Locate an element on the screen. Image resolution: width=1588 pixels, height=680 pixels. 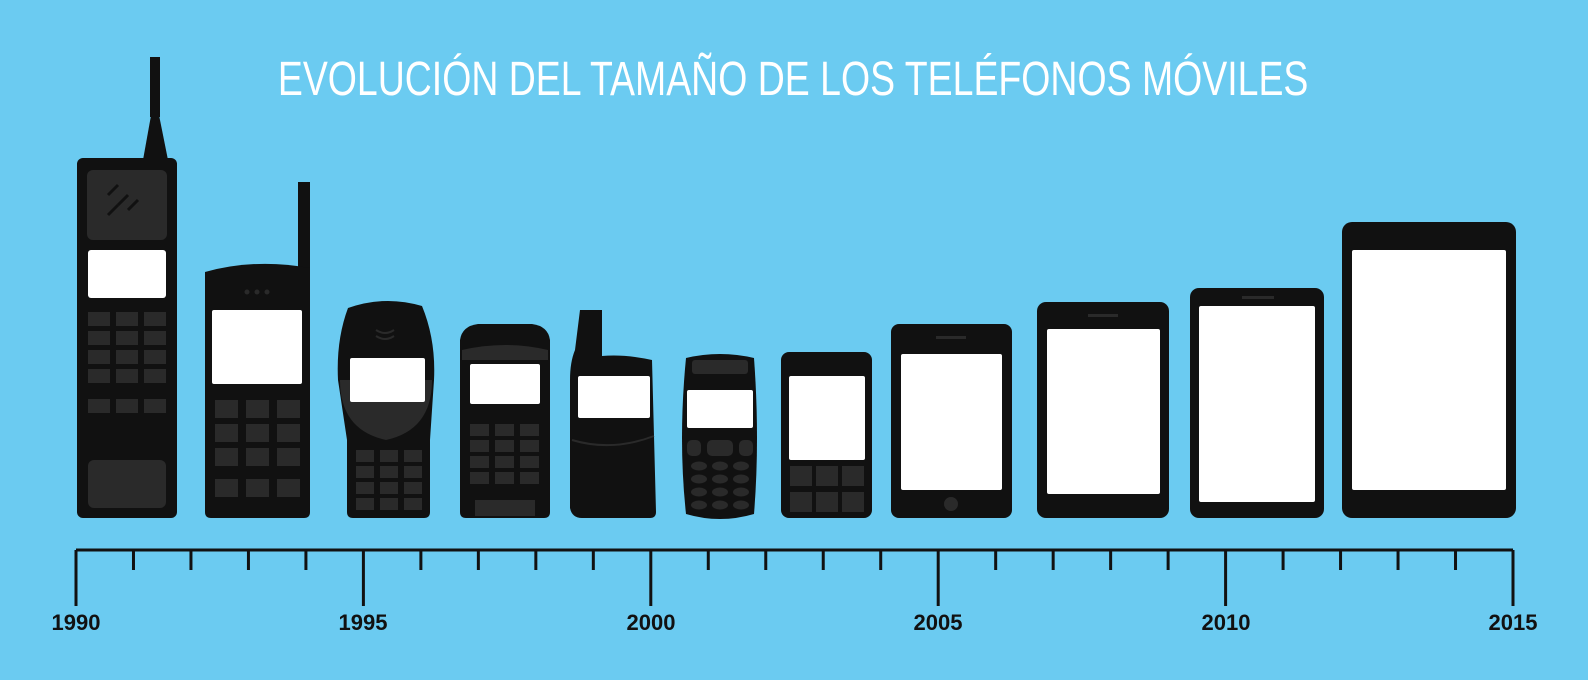
rounded-phone-icon is located at coordinates (386, 409).